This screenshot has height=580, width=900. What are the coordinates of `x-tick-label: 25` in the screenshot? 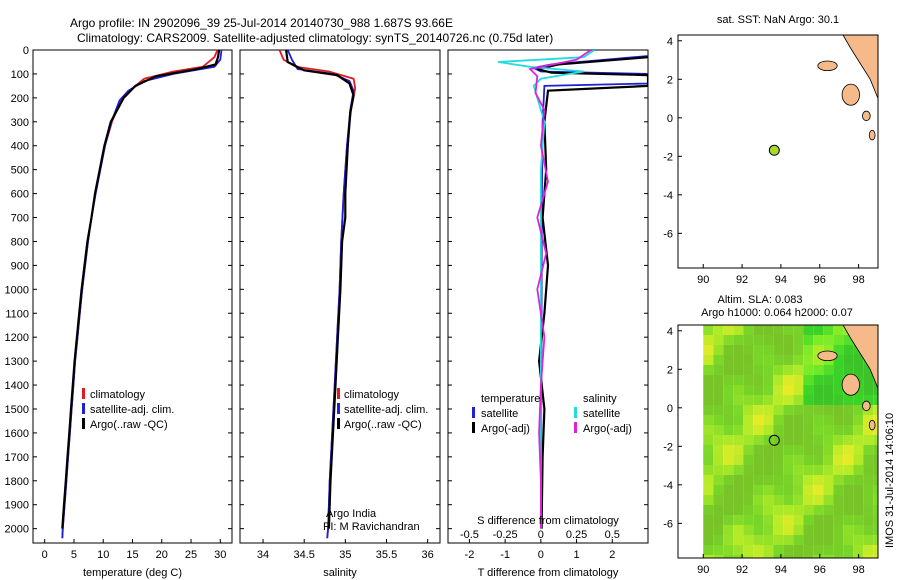 It's located at (191, 555).